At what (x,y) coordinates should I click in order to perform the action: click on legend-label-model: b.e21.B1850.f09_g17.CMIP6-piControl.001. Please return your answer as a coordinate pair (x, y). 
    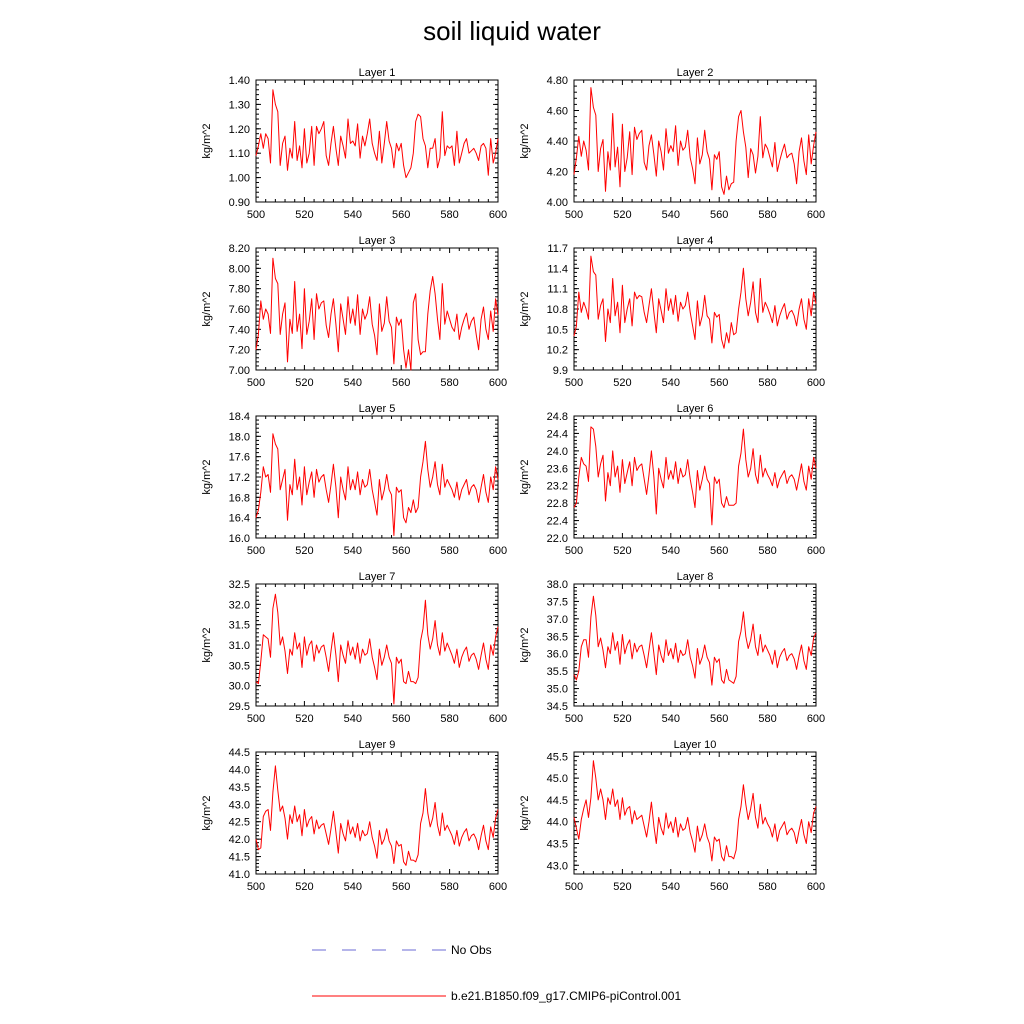
    Looking at the image, I should click on (566, 996).